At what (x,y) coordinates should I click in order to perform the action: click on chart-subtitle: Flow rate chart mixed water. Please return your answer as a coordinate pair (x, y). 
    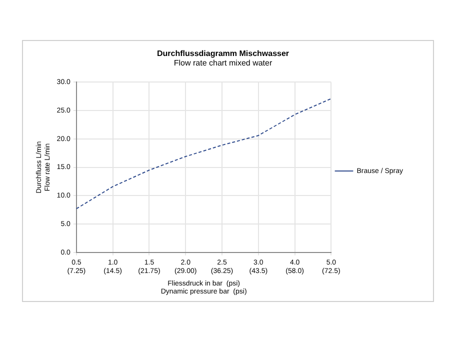
    Looking at the image, I should click on (223, 63).